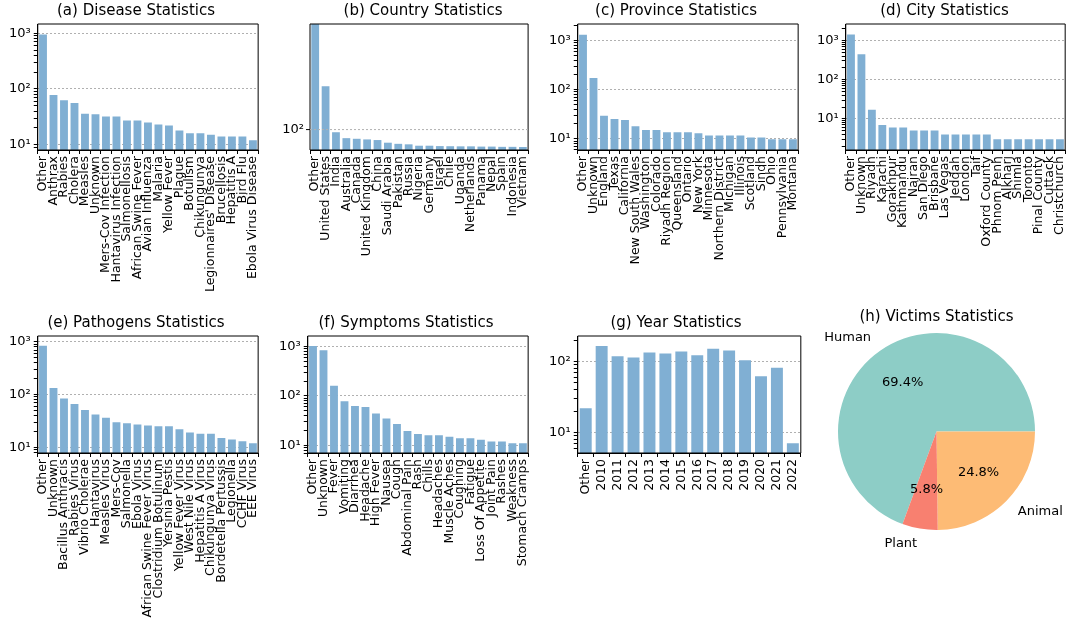 The width and height of the screenshot is (1077, 637). I want to click on x-tick-label: 2014, so click(664, 474).